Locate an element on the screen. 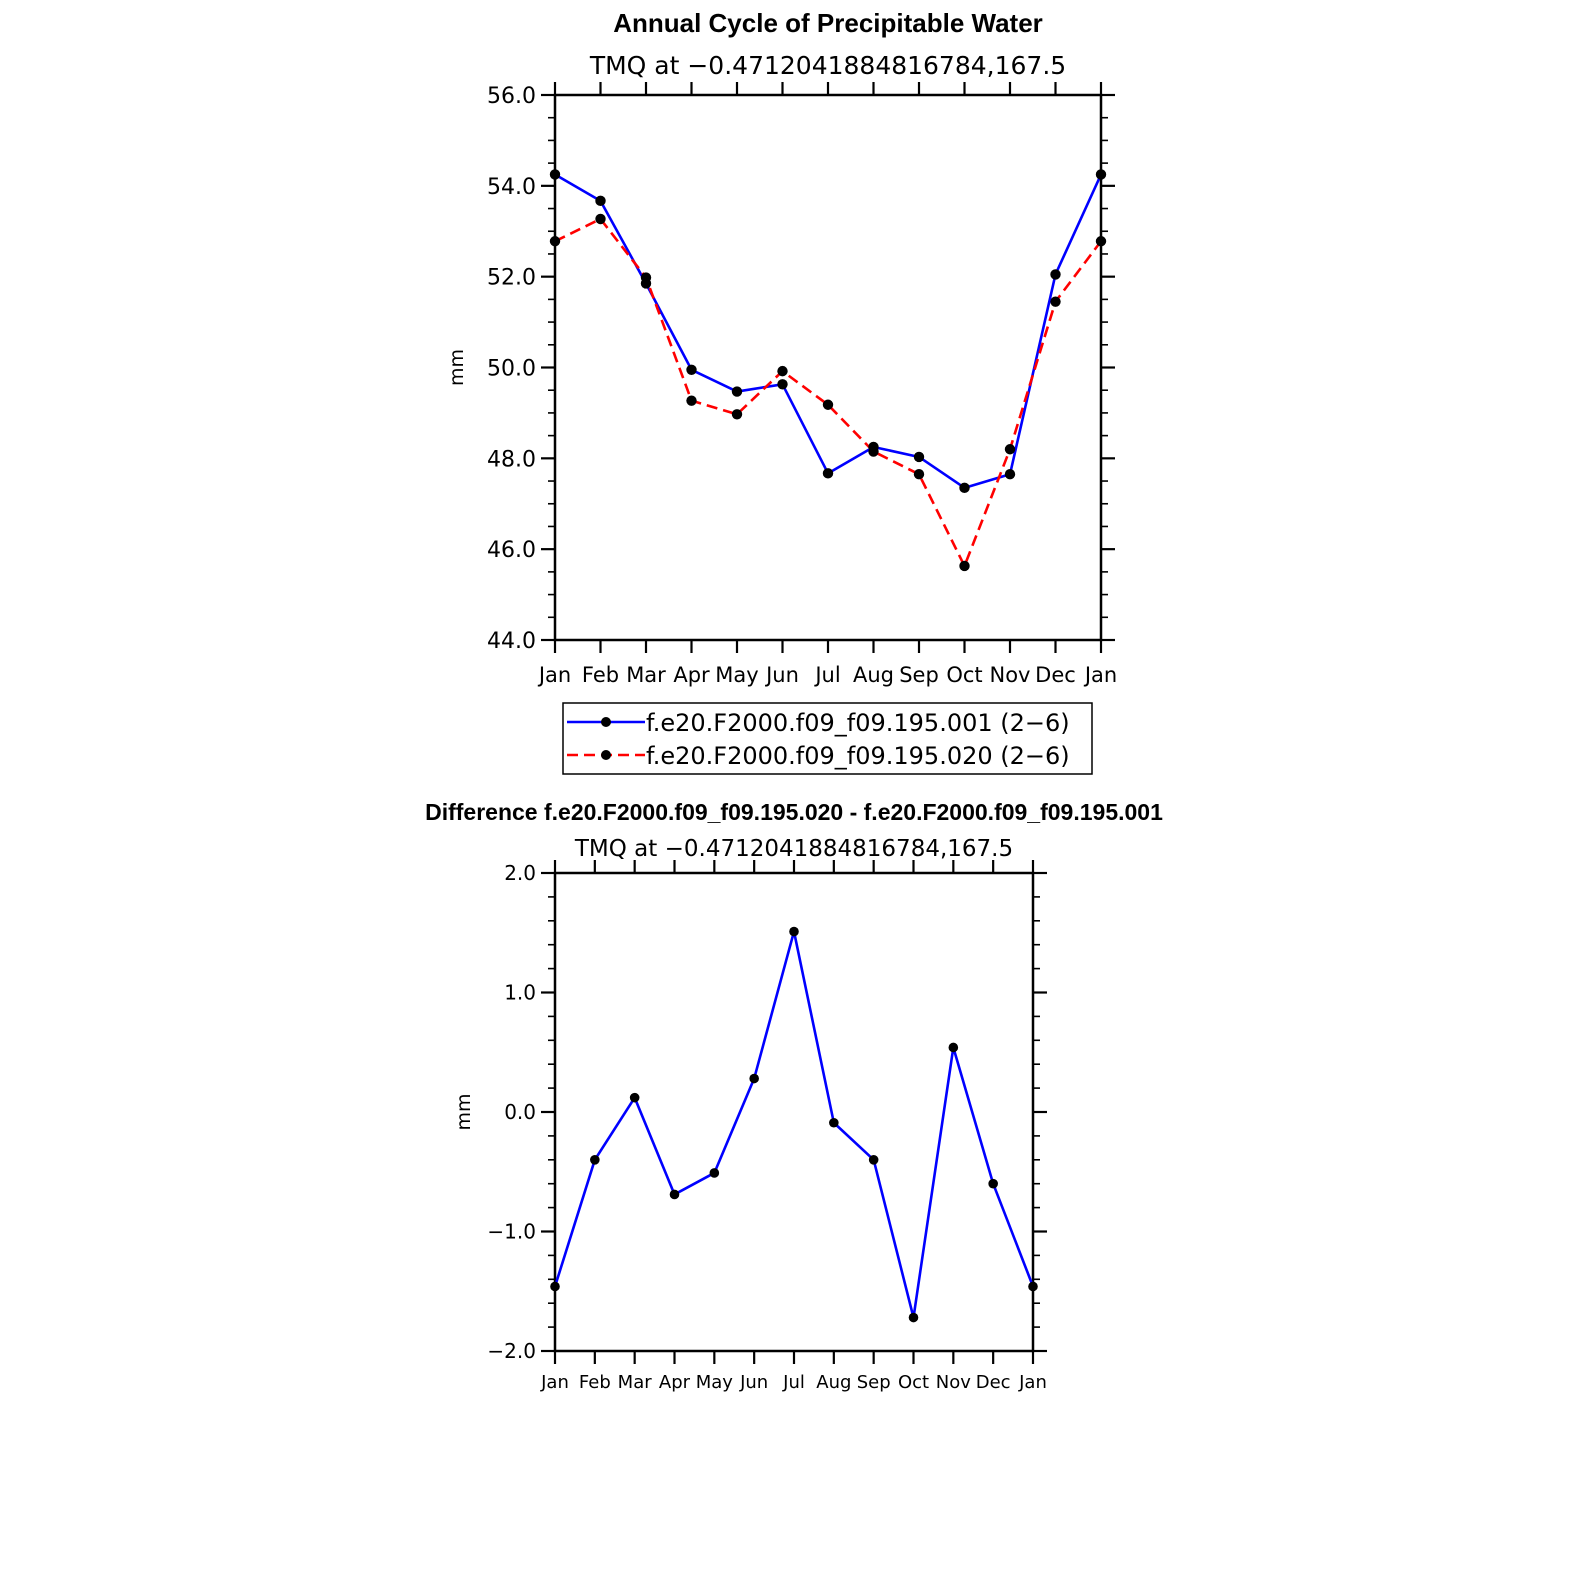 This screenshot has width=1574, height=1574. y-tick-label: 54.0 is located at coordinates (511, 187).